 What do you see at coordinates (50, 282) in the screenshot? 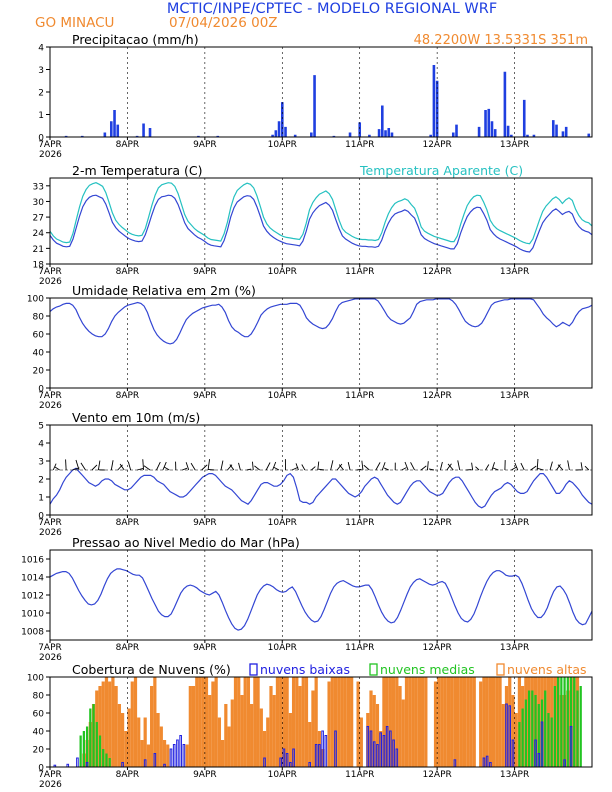
I see `temperature-year-label: 2026` at bounding box center [50, 282].